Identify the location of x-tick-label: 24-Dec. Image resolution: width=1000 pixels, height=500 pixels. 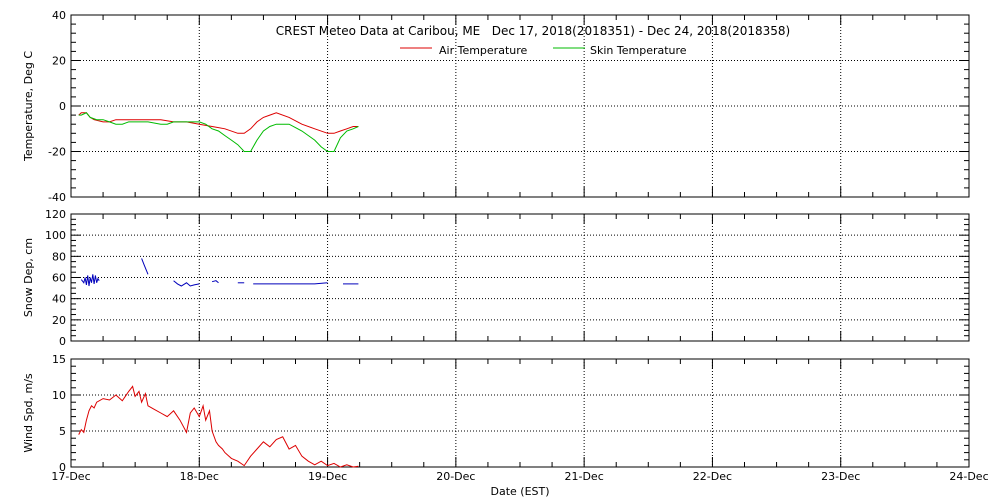
(968, 476).